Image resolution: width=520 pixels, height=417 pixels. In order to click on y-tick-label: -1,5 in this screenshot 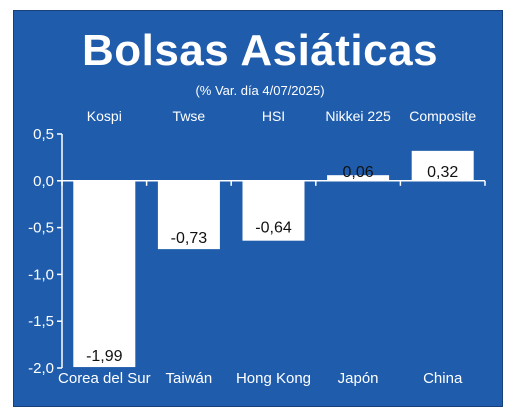, I will do `click(41, 321)`.